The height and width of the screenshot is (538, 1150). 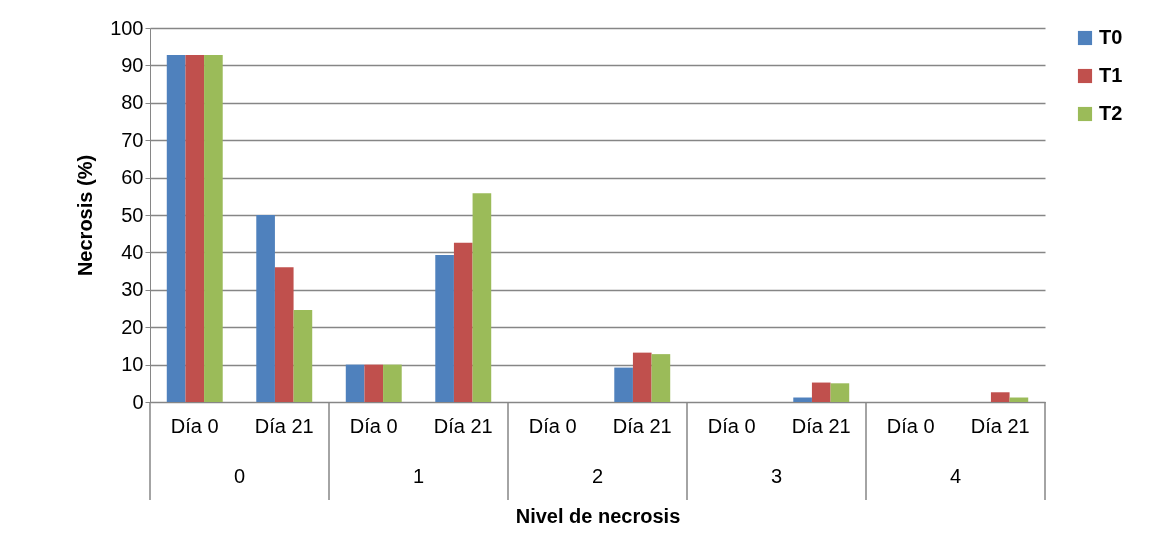 What do you see at coordinates (132, 64) in the screenshot?
I see `y-tick-label: 90` at bounding box center [132, 64].